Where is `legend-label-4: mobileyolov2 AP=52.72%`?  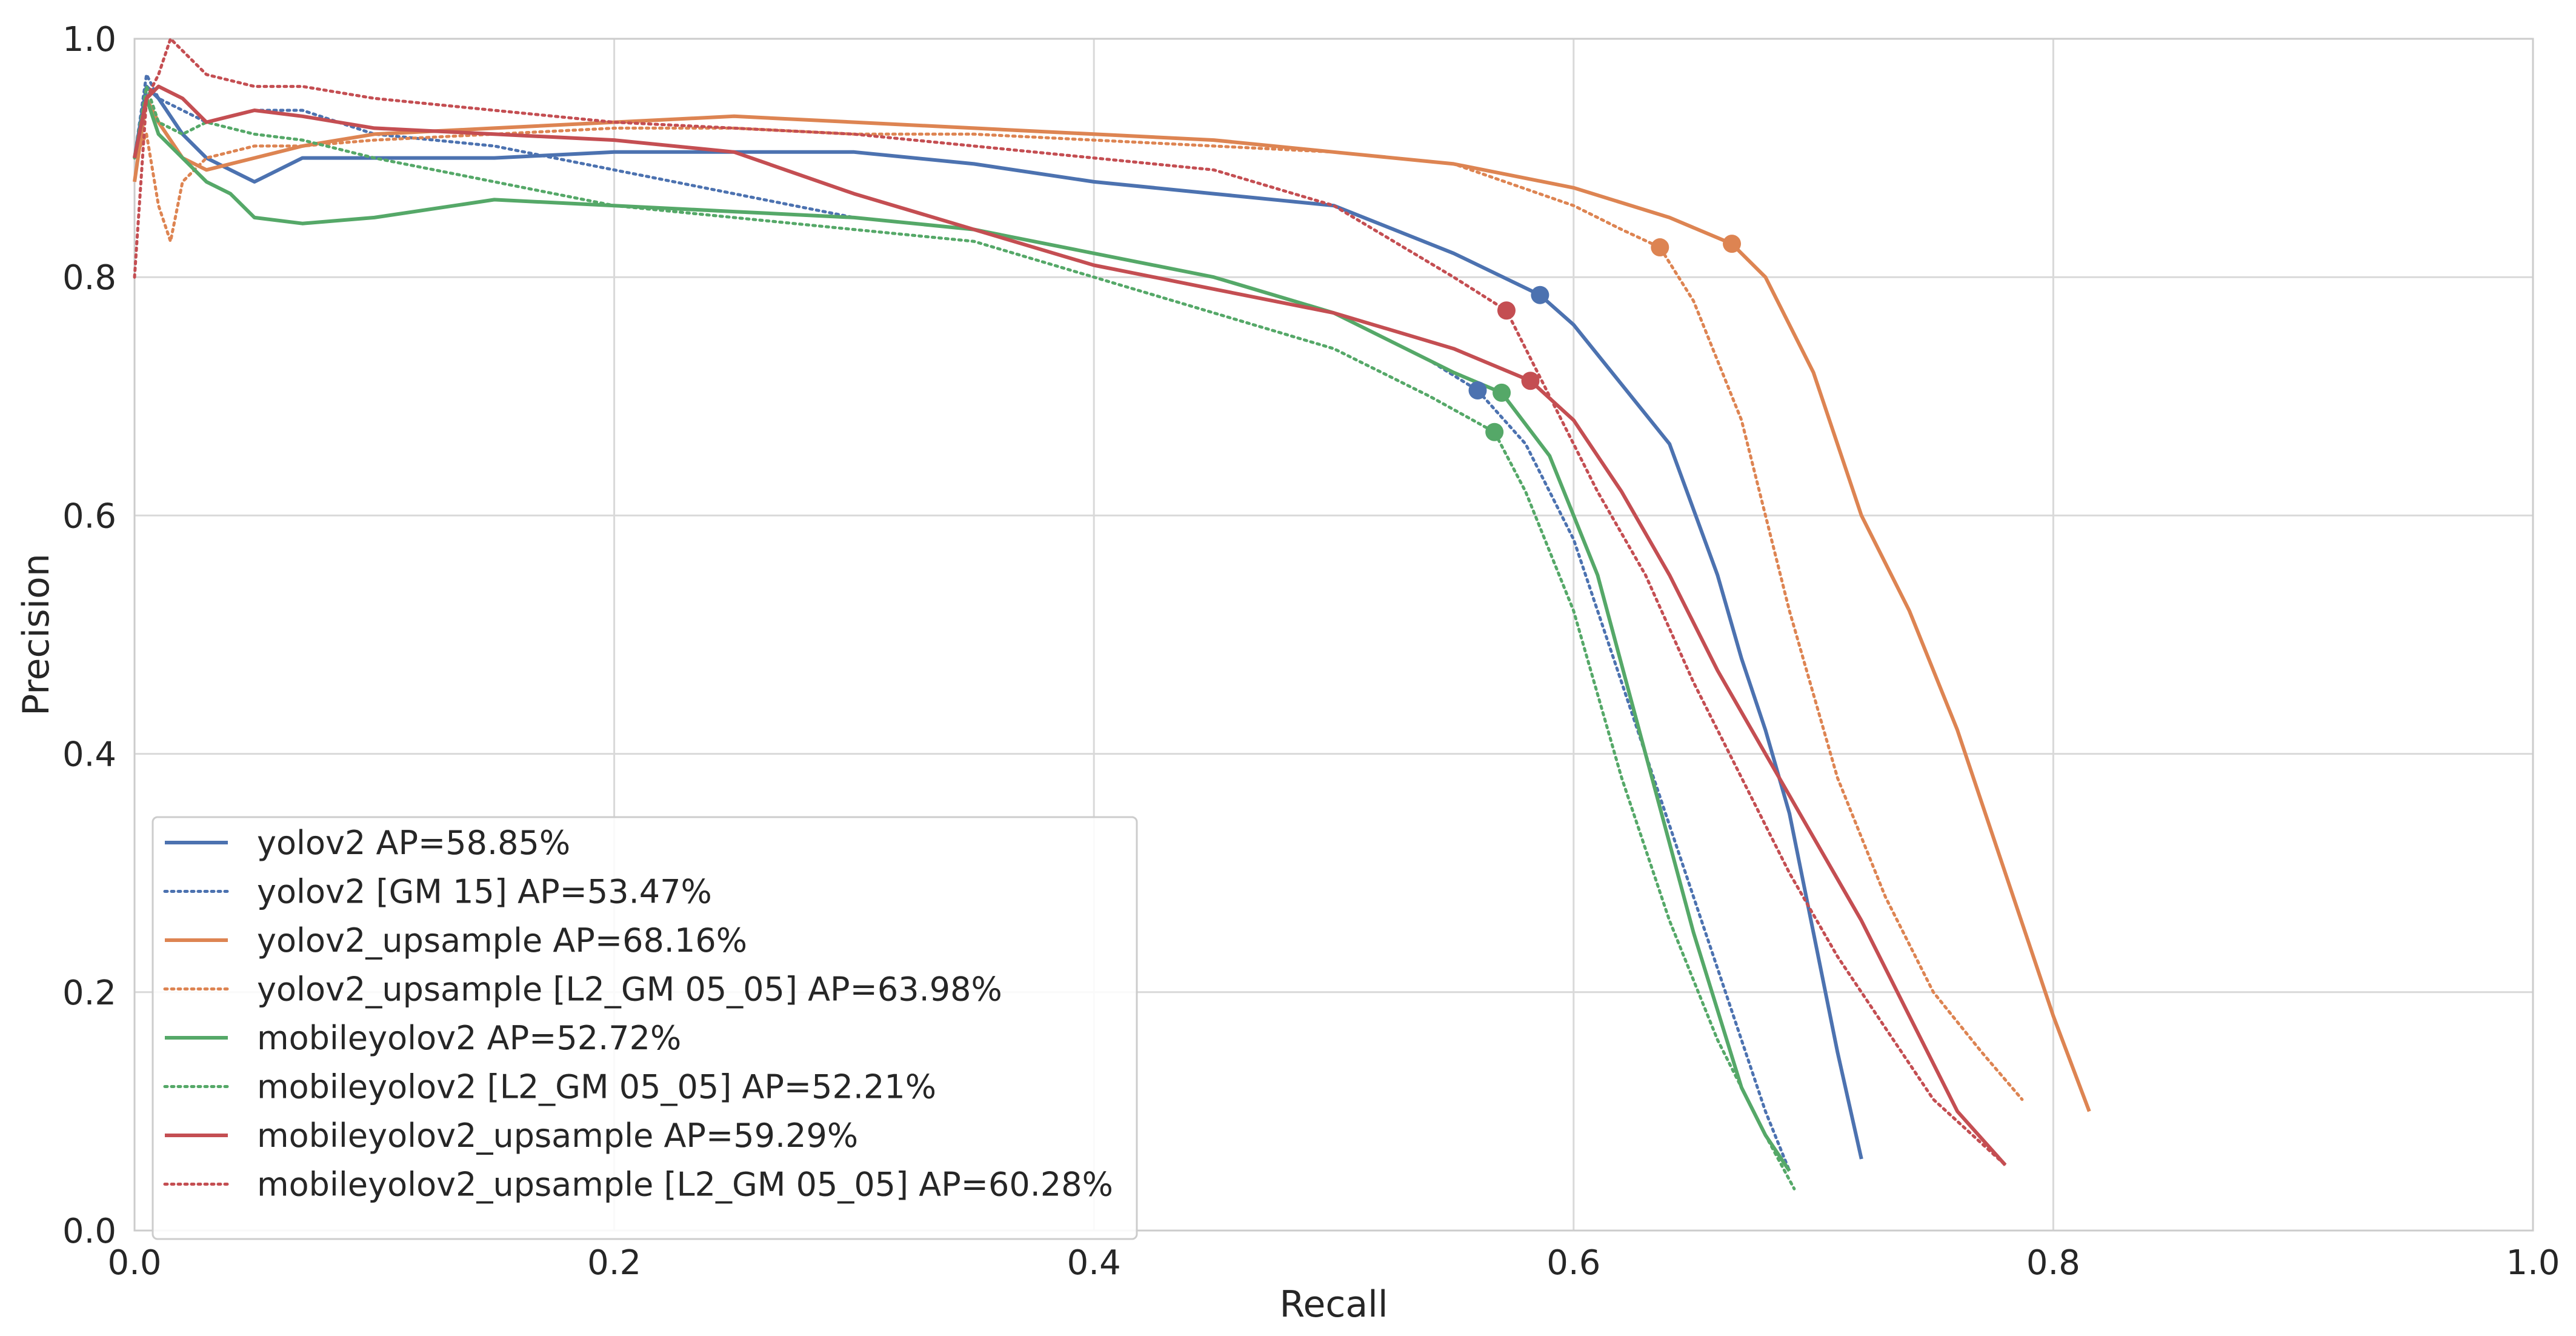
legend-label-4: mobileyolov2 AP=52.72% is located at coordinates (469, 1038).